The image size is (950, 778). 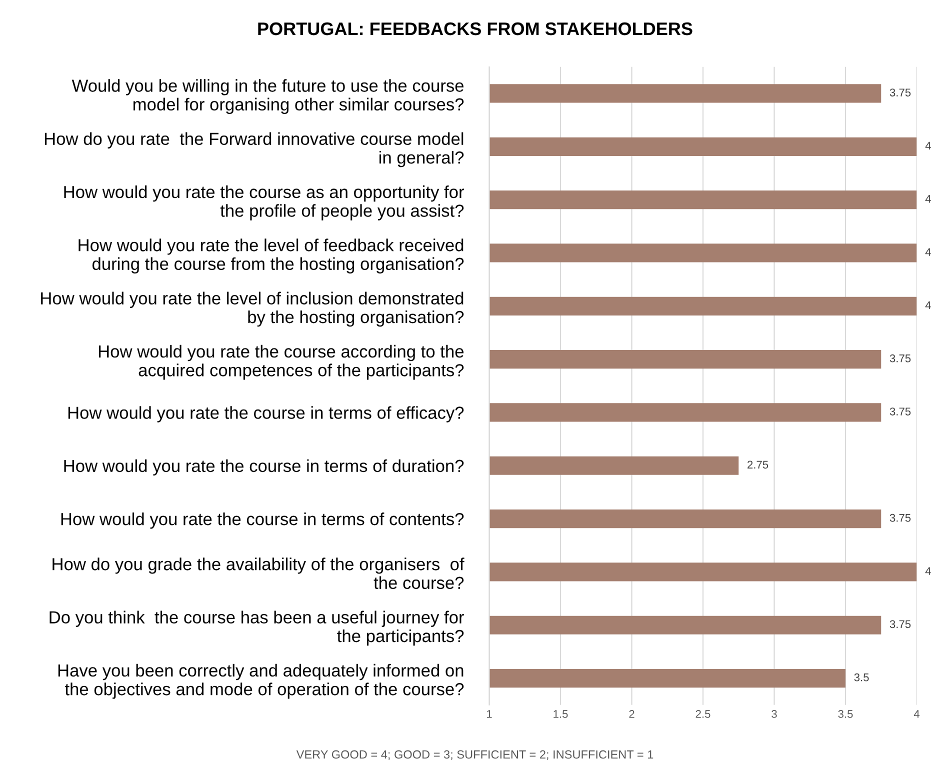 What do you see at coordinates (258, 574) in the screenshot?
I see `y-tick-label: How do you grade the availability of the organisers of the course?` at bounding box center [258, 574].